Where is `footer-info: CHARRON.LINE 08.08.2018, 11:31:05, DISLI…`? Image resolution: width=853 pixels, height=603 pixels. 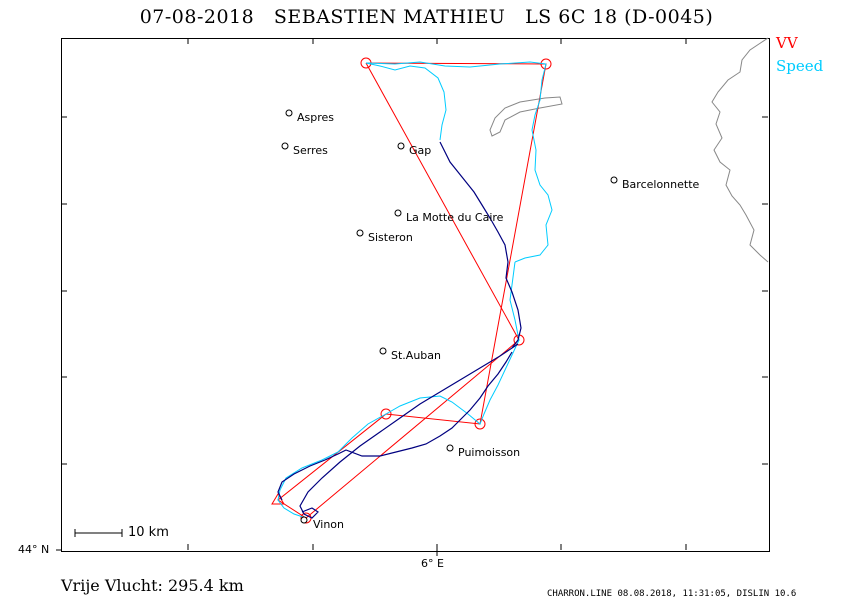 footer-info: CHARRON.LINE 08.08.2018, 11:31:05, DISLI… is located at coordinates (672, 594).